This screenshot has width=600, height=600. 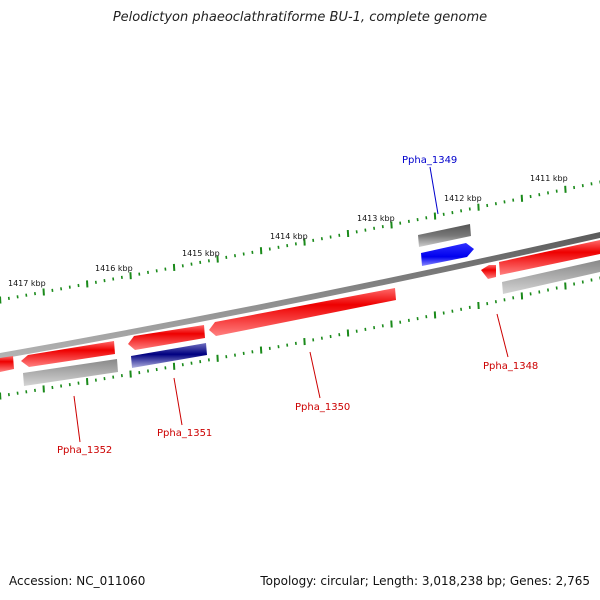 What do you see at coordinates (322, 407) in the screenshot?
I see `gene-label-ppha-1350: Ppha_1350` at bounding box center [322, 407].